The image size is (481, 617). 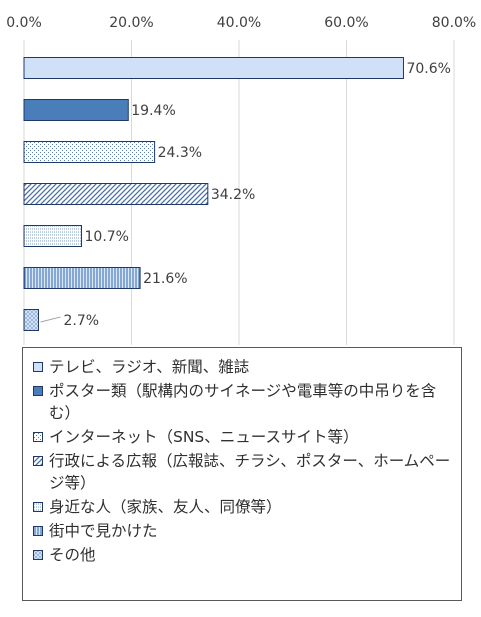 I want to click on legend-item: その他, so click(x=243, y=555).